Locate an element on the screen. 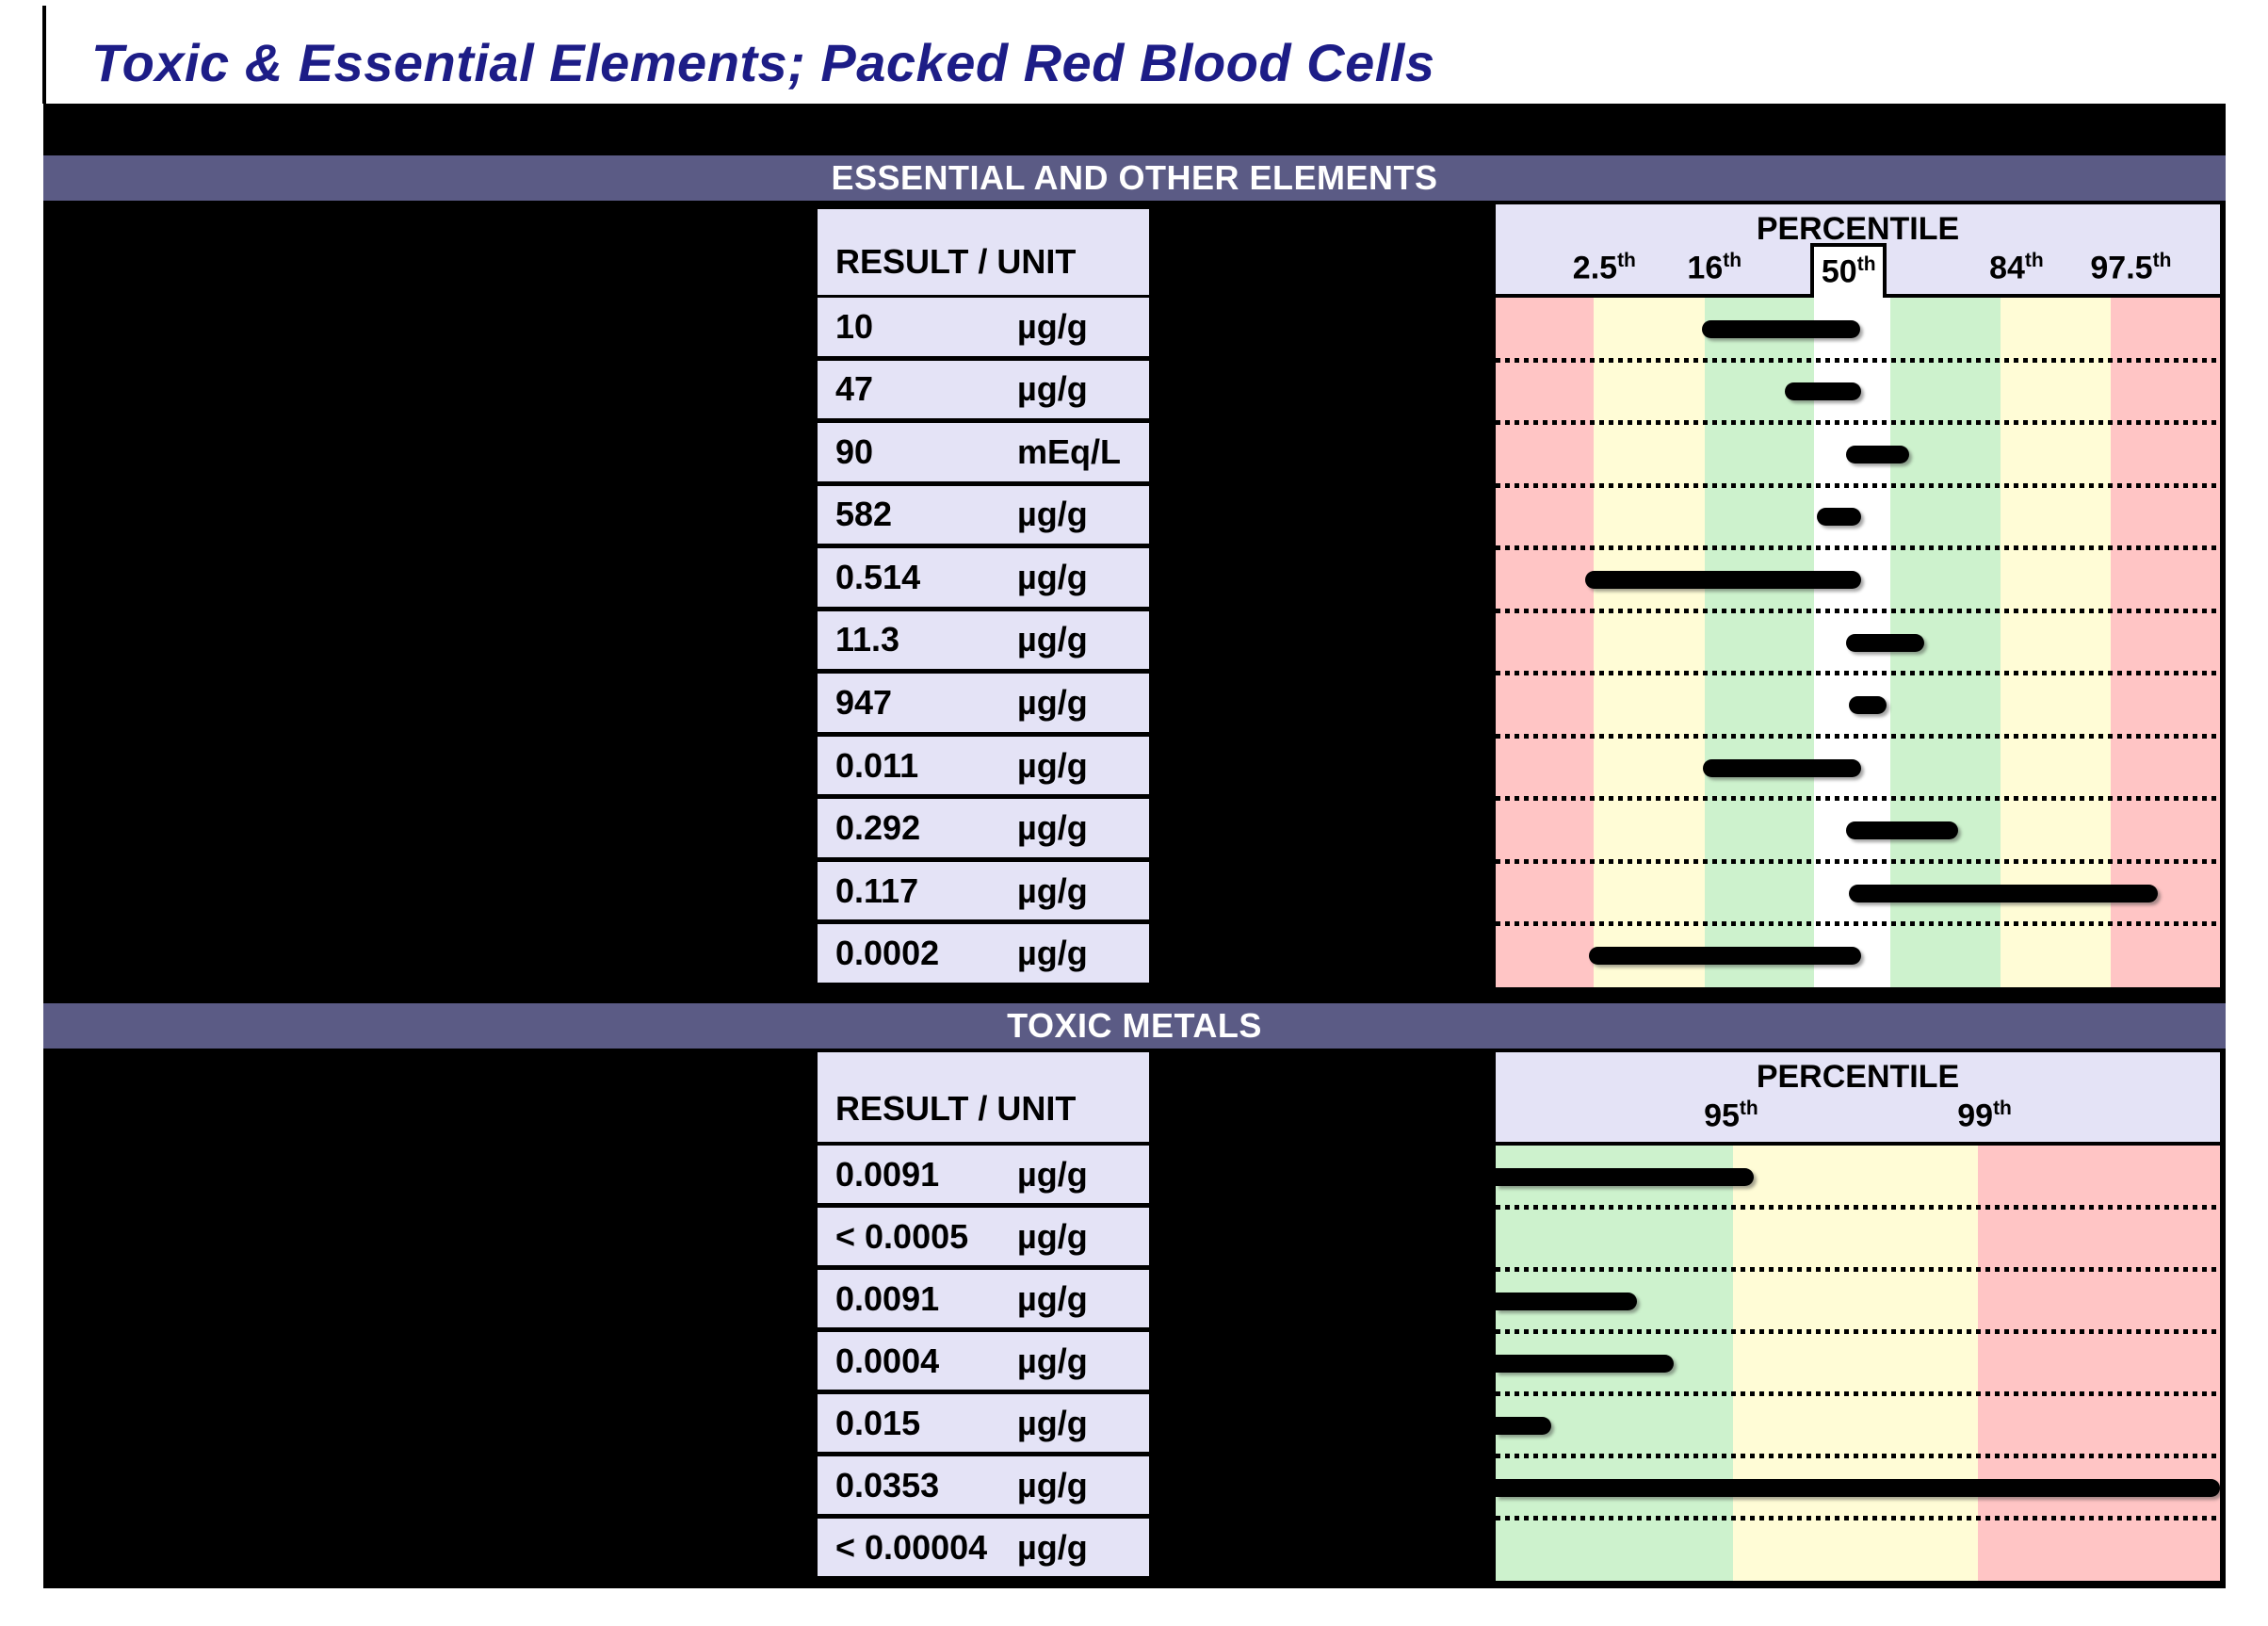 Image resolution: width=2268 pixels, height=1626 pixels. result-value: 47 is located at coordinates (855, 389).